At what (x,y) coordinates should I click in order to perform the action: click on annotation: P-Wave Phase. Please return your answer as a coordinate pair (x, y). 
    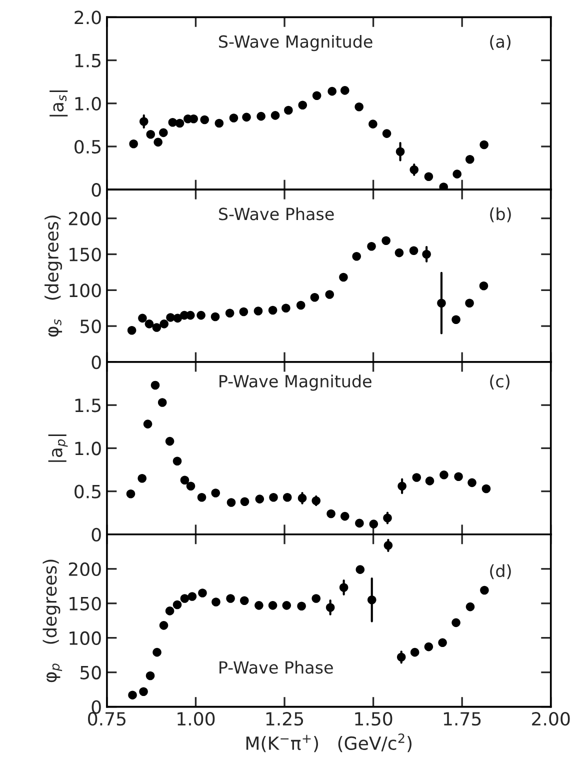
    Looking at the image, I should click on (276, 667).